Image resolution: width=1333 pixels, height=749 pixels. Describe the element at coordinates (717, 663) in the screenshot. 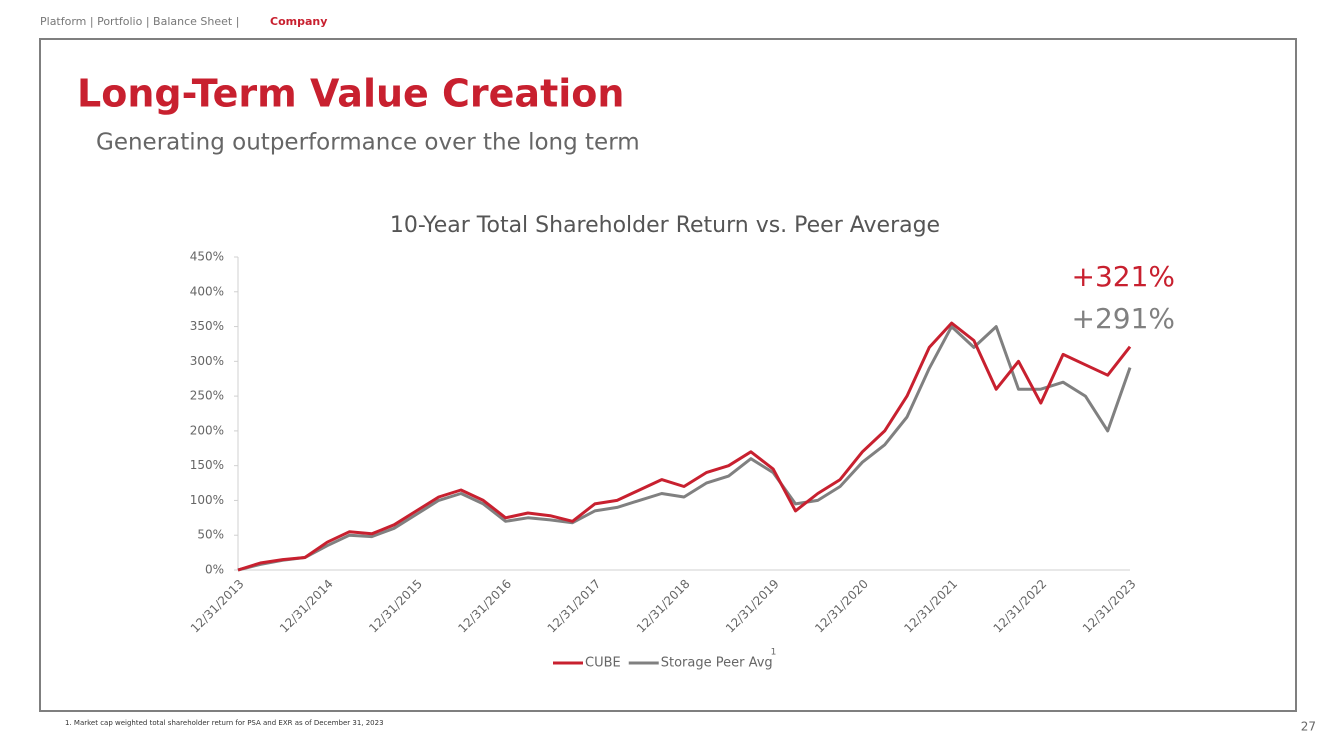

I see `legend-label: Storage Peer Avg` at that location.